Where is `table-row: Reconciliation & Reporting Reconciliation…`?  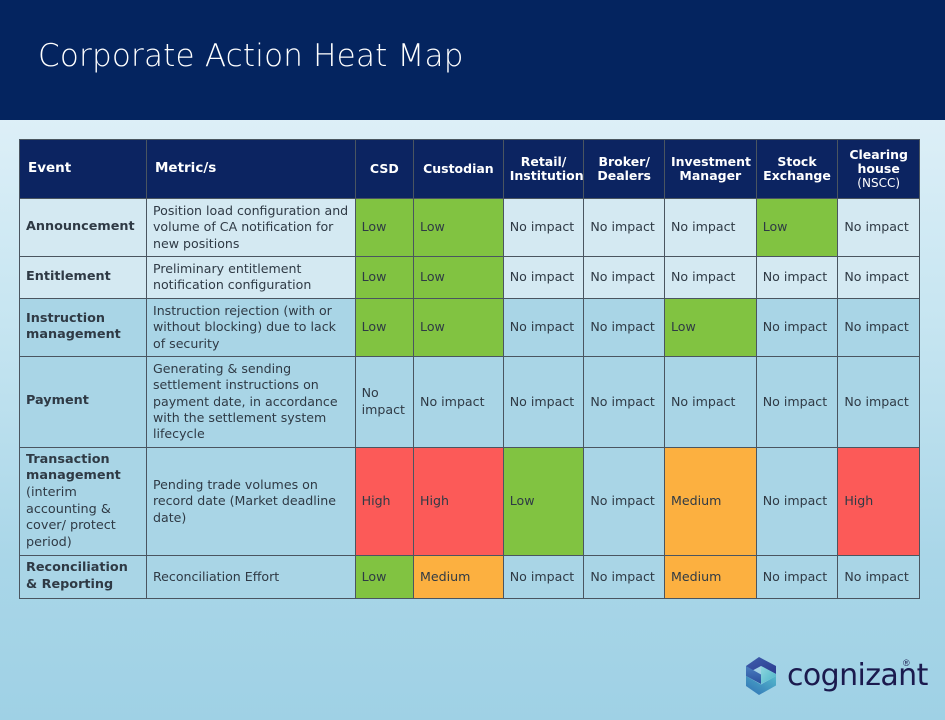 table-row: Reconciliation & Reporting Reconciliation… is located at coordinates (469, 577).